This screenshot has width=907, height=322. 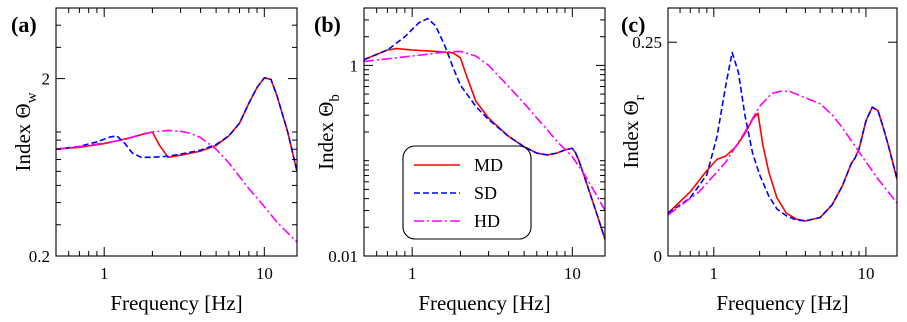 I want to click on panel-label: (a), so click(x=24, y=24).